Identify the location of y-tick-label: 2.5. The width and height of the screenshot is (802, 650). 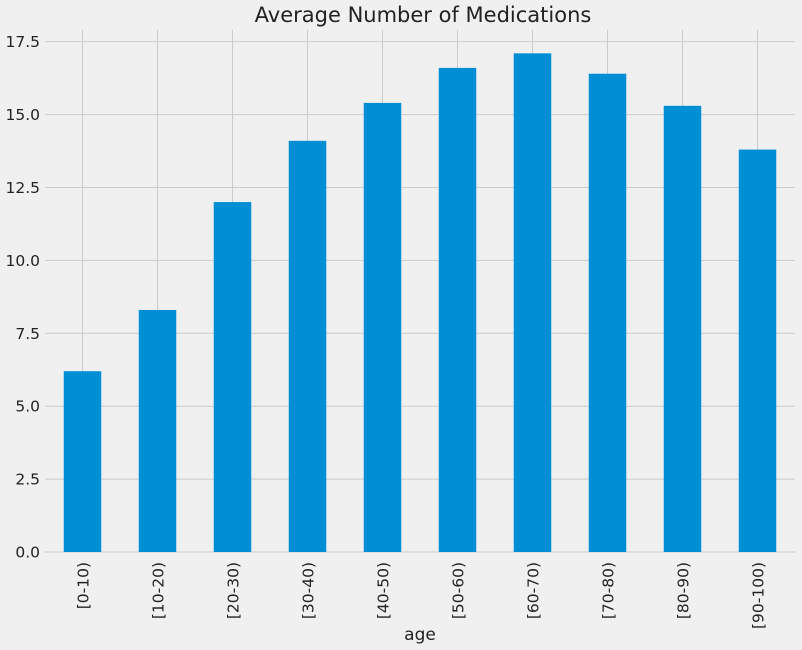
(27, 480).